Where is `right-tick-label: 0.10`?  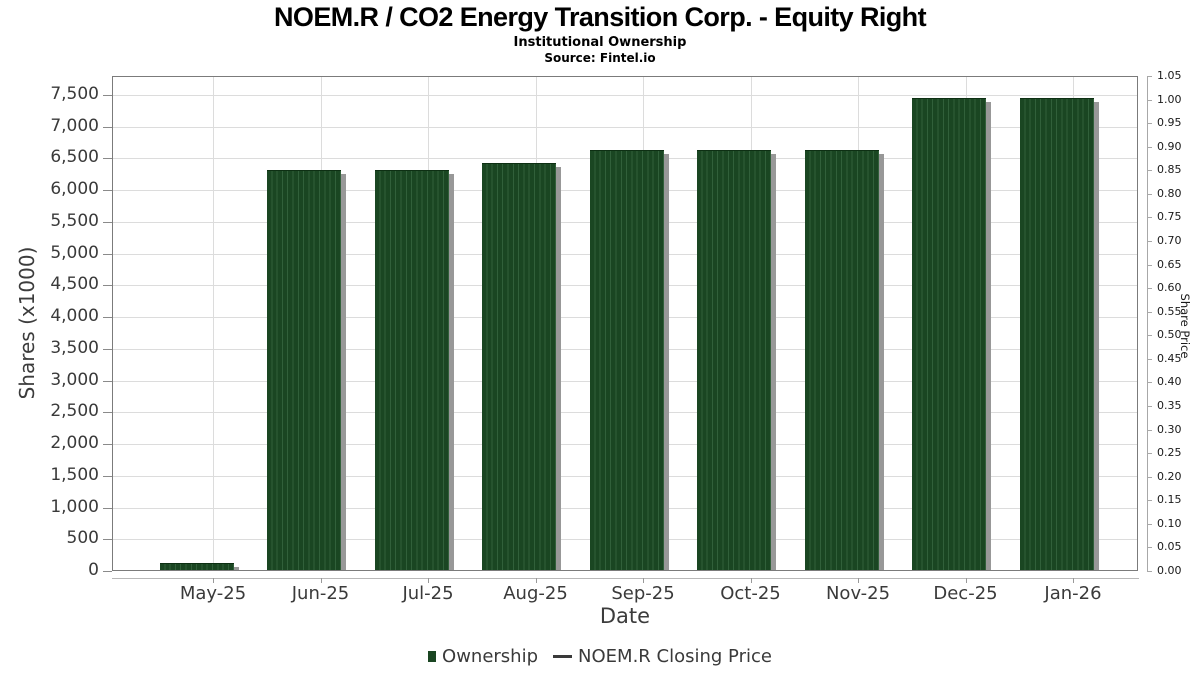 right-tick-label: 0.10 is located at coordinates (1169, 523).